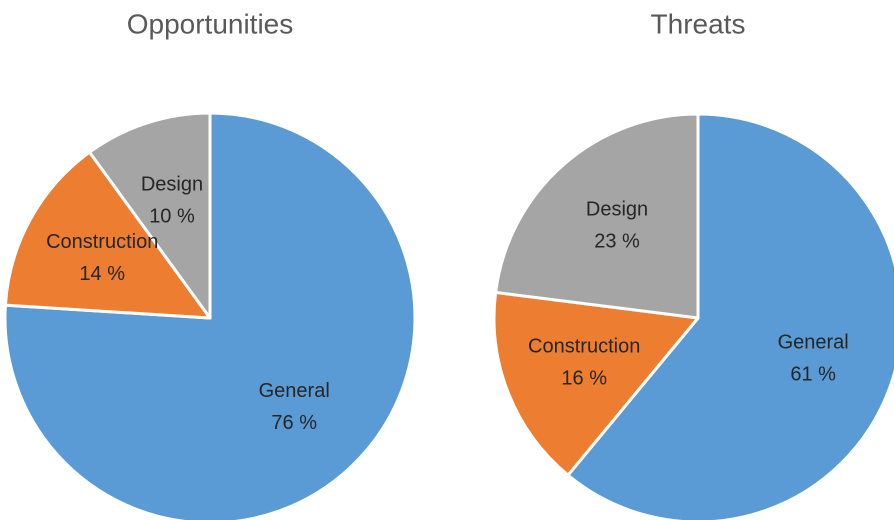  I want to click on slice-value-label: 23 %, so click(617, 241).